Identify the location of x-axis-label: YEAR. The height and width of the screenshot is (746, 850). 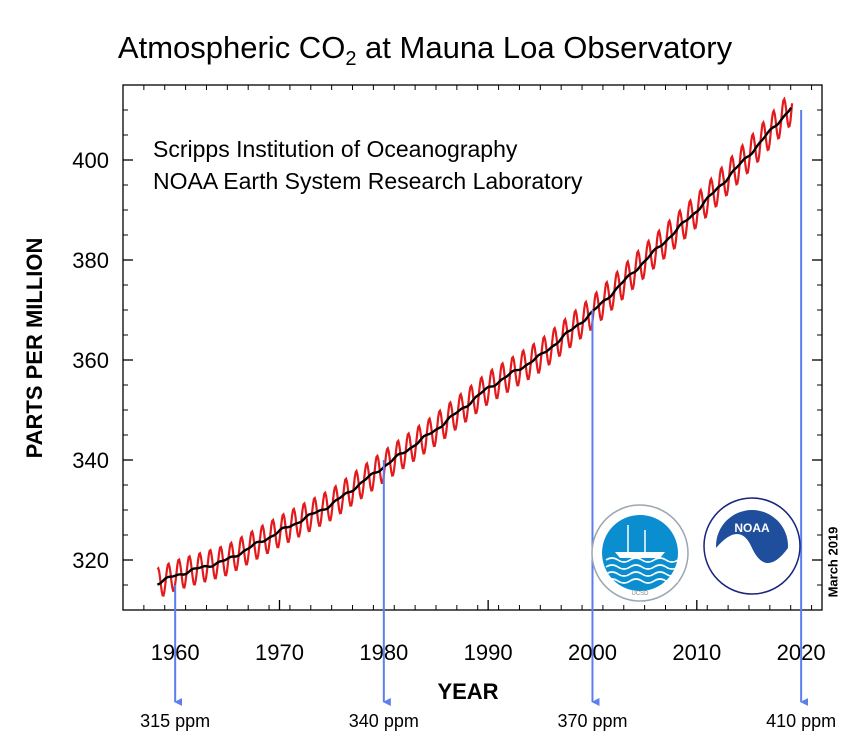
(468, 691).